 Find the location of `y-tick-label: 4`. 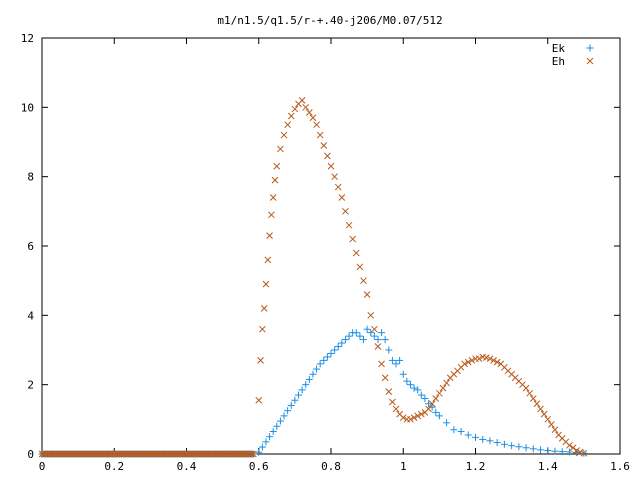

y-tick-label: 4 is located at coordinates (30, 315).